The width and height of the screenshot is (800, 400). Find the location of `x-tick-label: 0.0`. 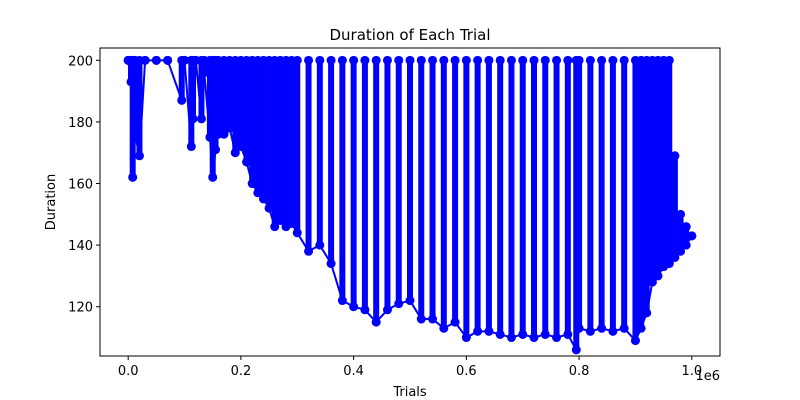

x-tick-label: 0.0 is located at coordinates (128, 371).